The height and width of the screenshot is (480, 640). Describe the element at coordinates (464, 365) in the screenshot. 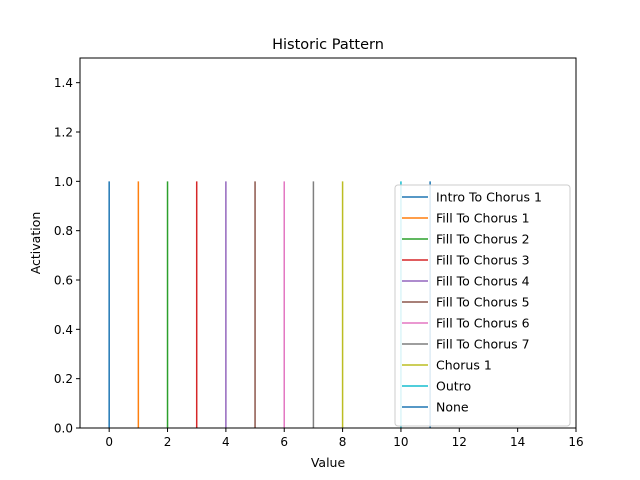

I see `legend-entry-label: Chorus 1` at that location.